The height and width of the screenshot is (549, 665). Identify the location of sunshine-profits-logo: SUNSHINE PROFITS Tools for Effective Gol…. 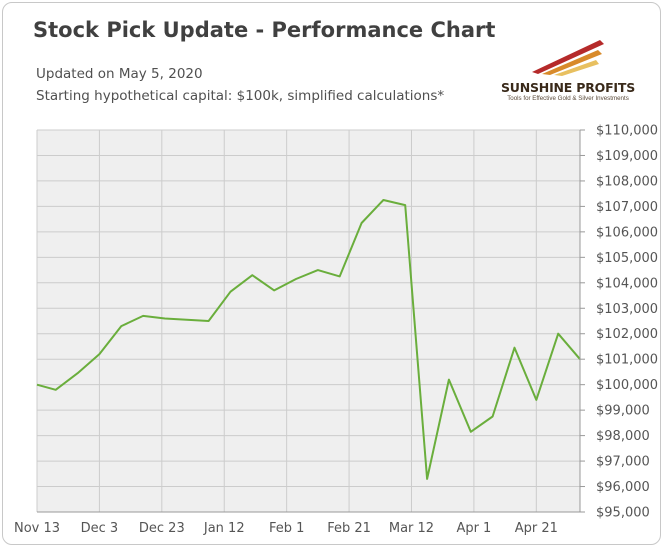
(568, 72).